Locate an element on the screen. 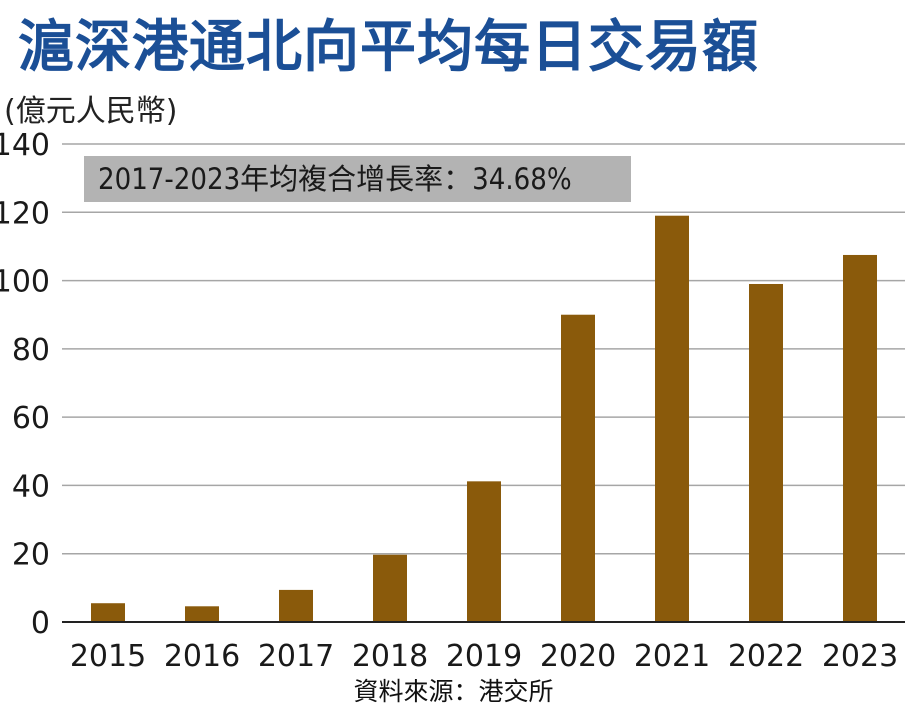 The height and width of the screenshot is (712, 907). growth-rate-annotation: 2017-2023年均複合增長率：34.68% is located at coordinates (357, 179).